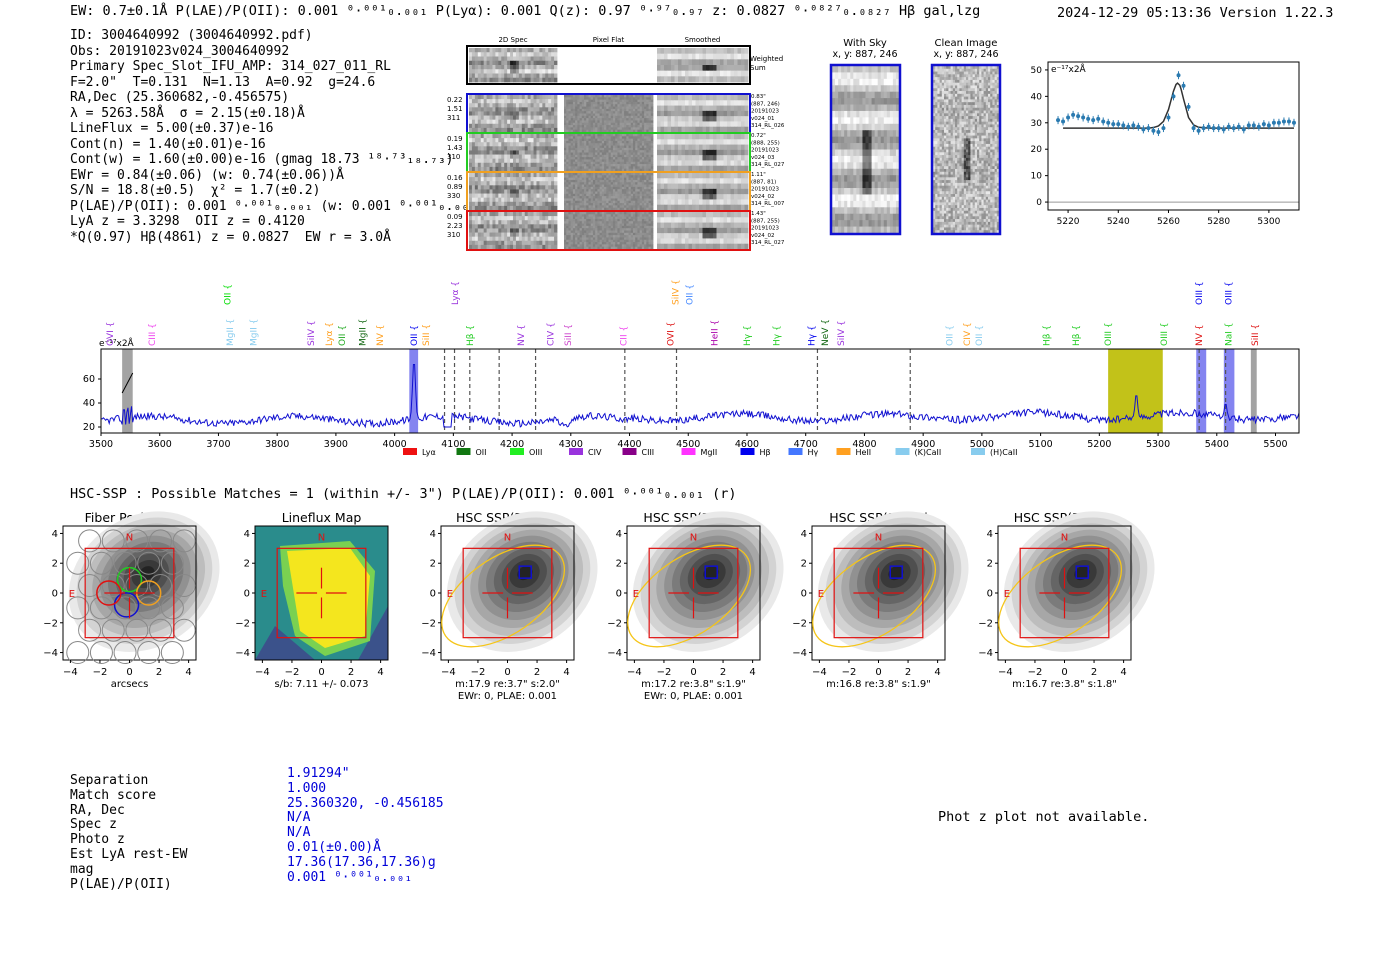 This screenshot has height=953, width=1400. I want to click on fiber-stat: 311, so click(453, 118).